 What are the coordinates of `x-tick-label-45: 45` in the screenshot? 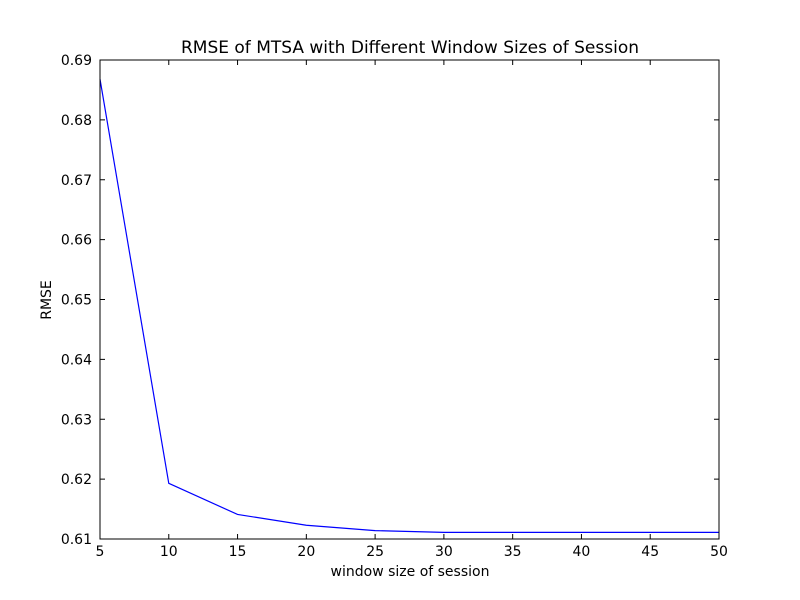 It's located at (650, 552).